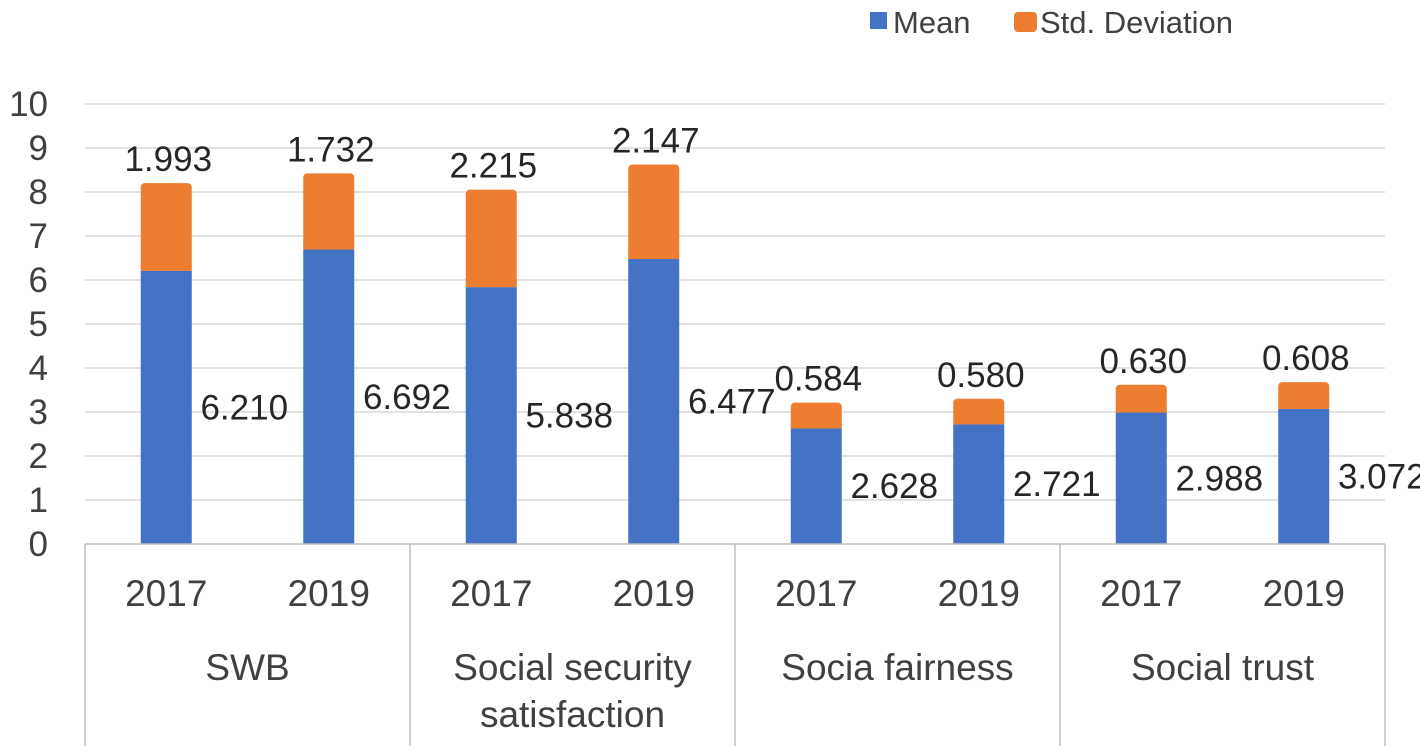 The height and width of the screenshot is (746, 1420). What do you see at coordinates (1304, 476) in the screenshot?
I see `bar-mean-social-trust-2019` at bounding box center [1304, 476].